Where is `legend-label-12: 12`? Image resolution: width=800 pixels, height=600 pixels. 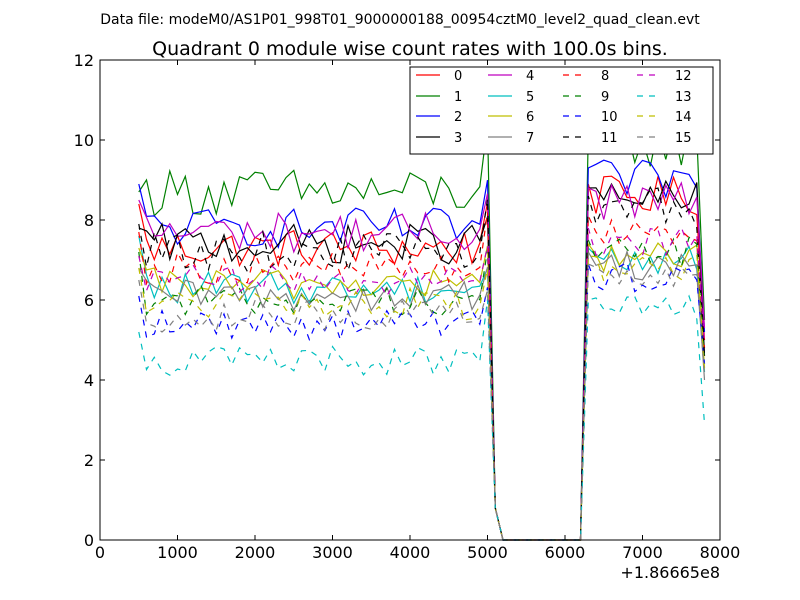
legend-label-12: 12 is located at coordinates (683, 76).